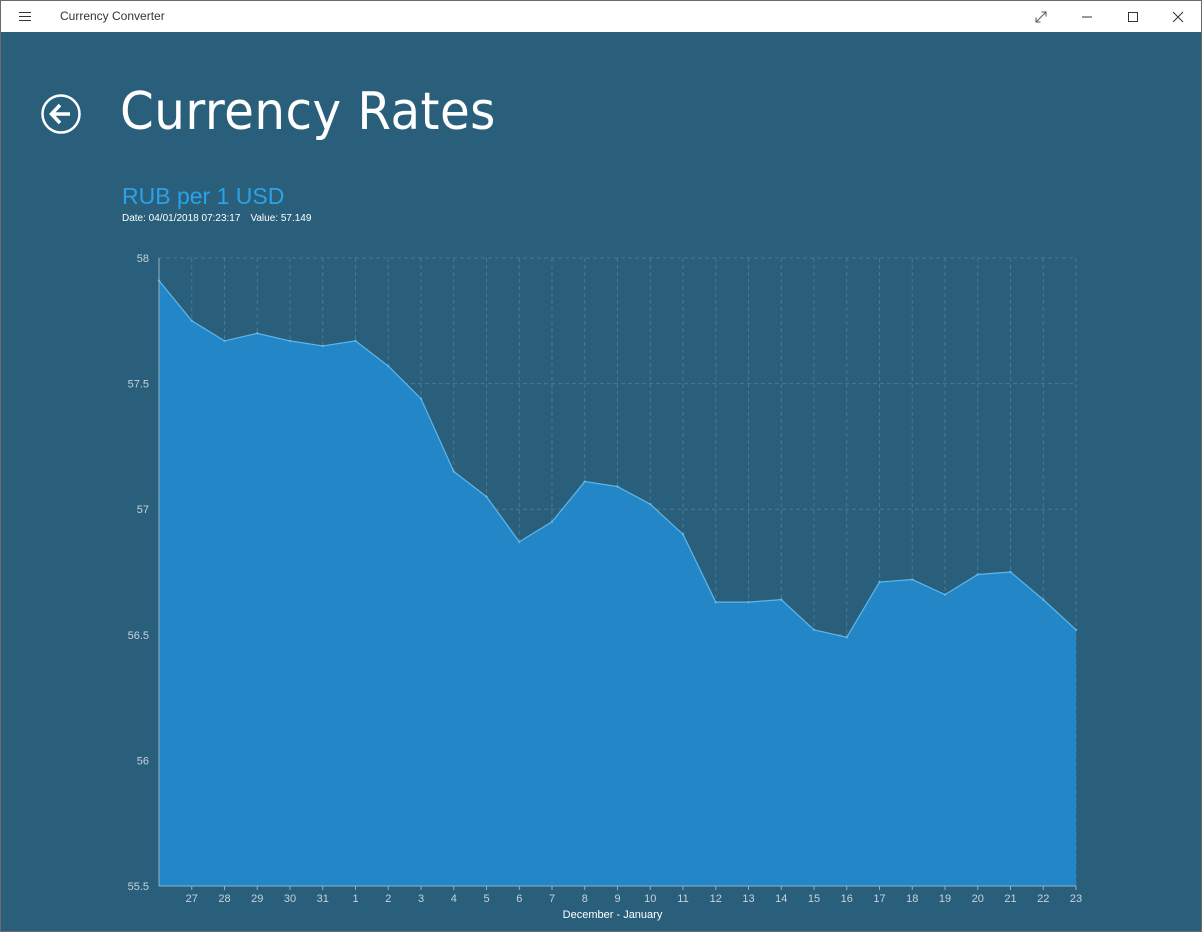  Describe the element at coordinates (552, 899) in the screenshot. I see `x-tick-label: 7` at that location.